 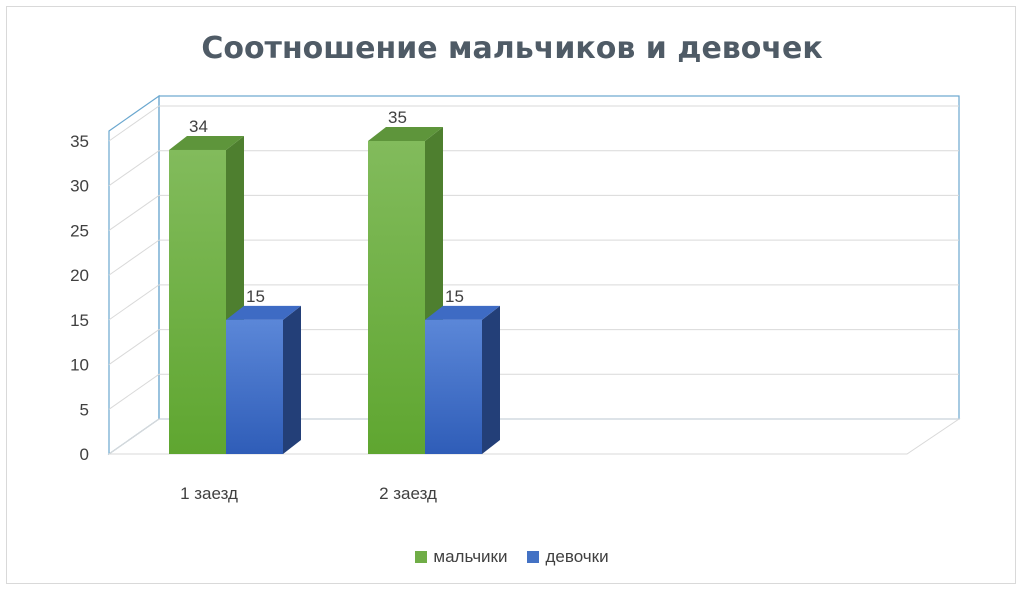 What do you see at coordinates (577, 556) in the screenshot?
I see `legend-label-girls: девочки` at bounding box center [577, 556].